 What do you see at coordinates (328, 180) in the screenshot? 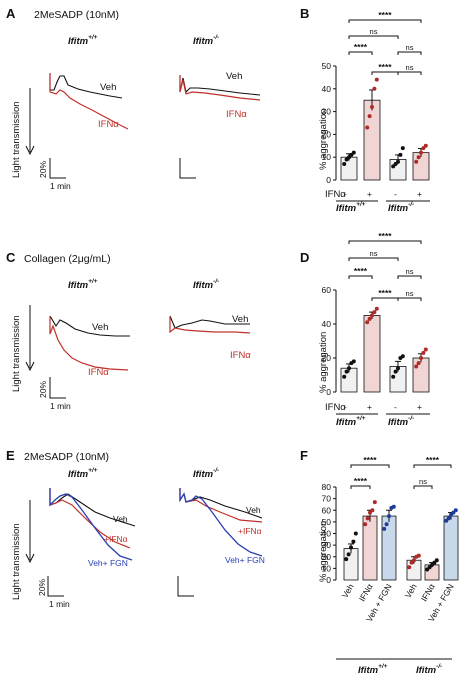
I see `y-tick-label-b: 0` at bounding box center [328, 180].